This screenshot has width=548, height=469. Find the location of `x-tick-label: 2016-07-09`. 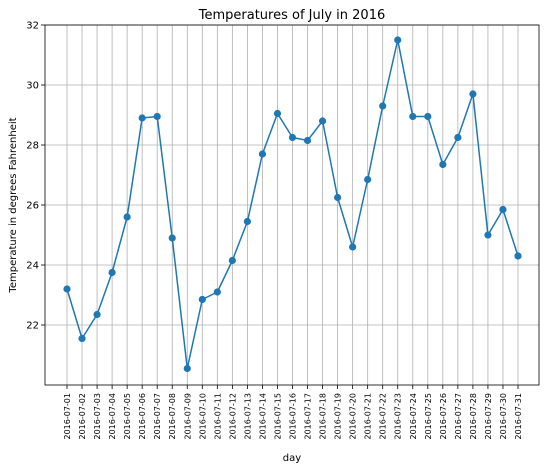

x-tick-label: 2016-07-09 is located at coordinates (187, 416).